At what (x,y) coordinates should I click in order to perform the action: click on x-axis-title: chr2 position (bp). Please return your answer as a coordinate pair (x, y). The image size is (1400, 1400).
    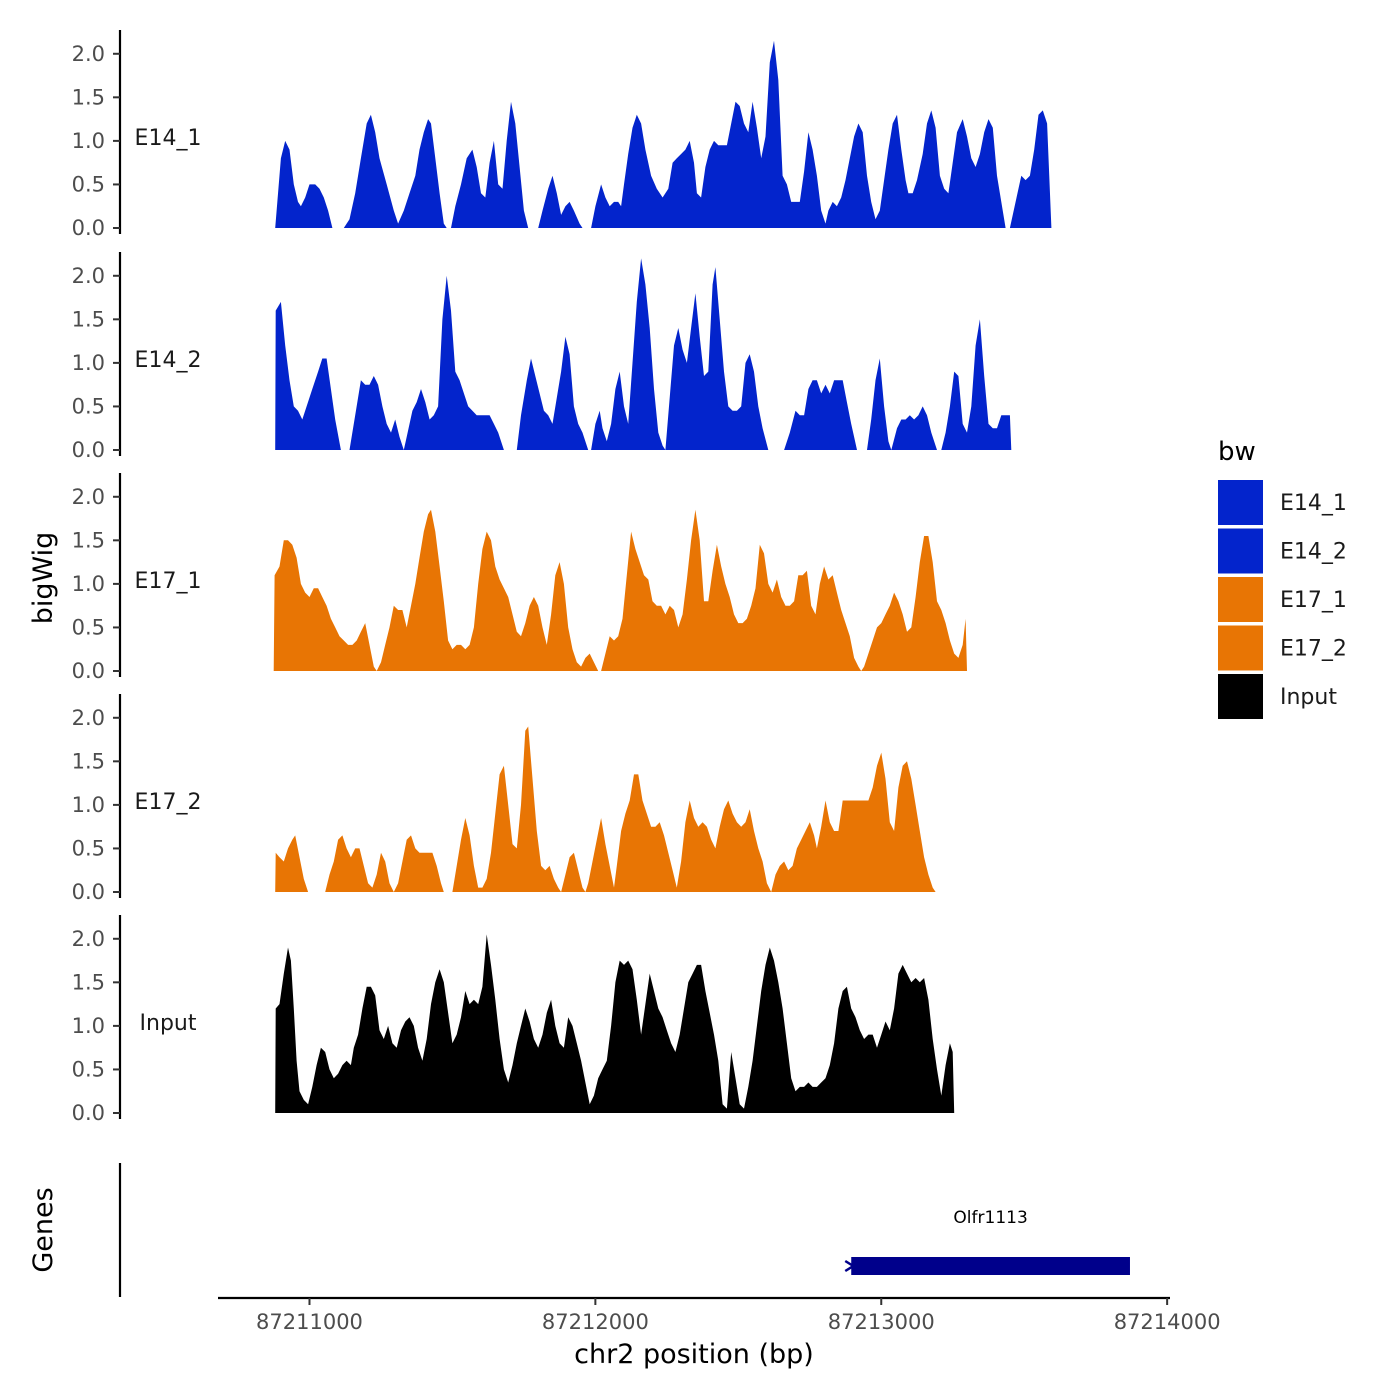
    Looking at the image, I should click on (694, 1354).